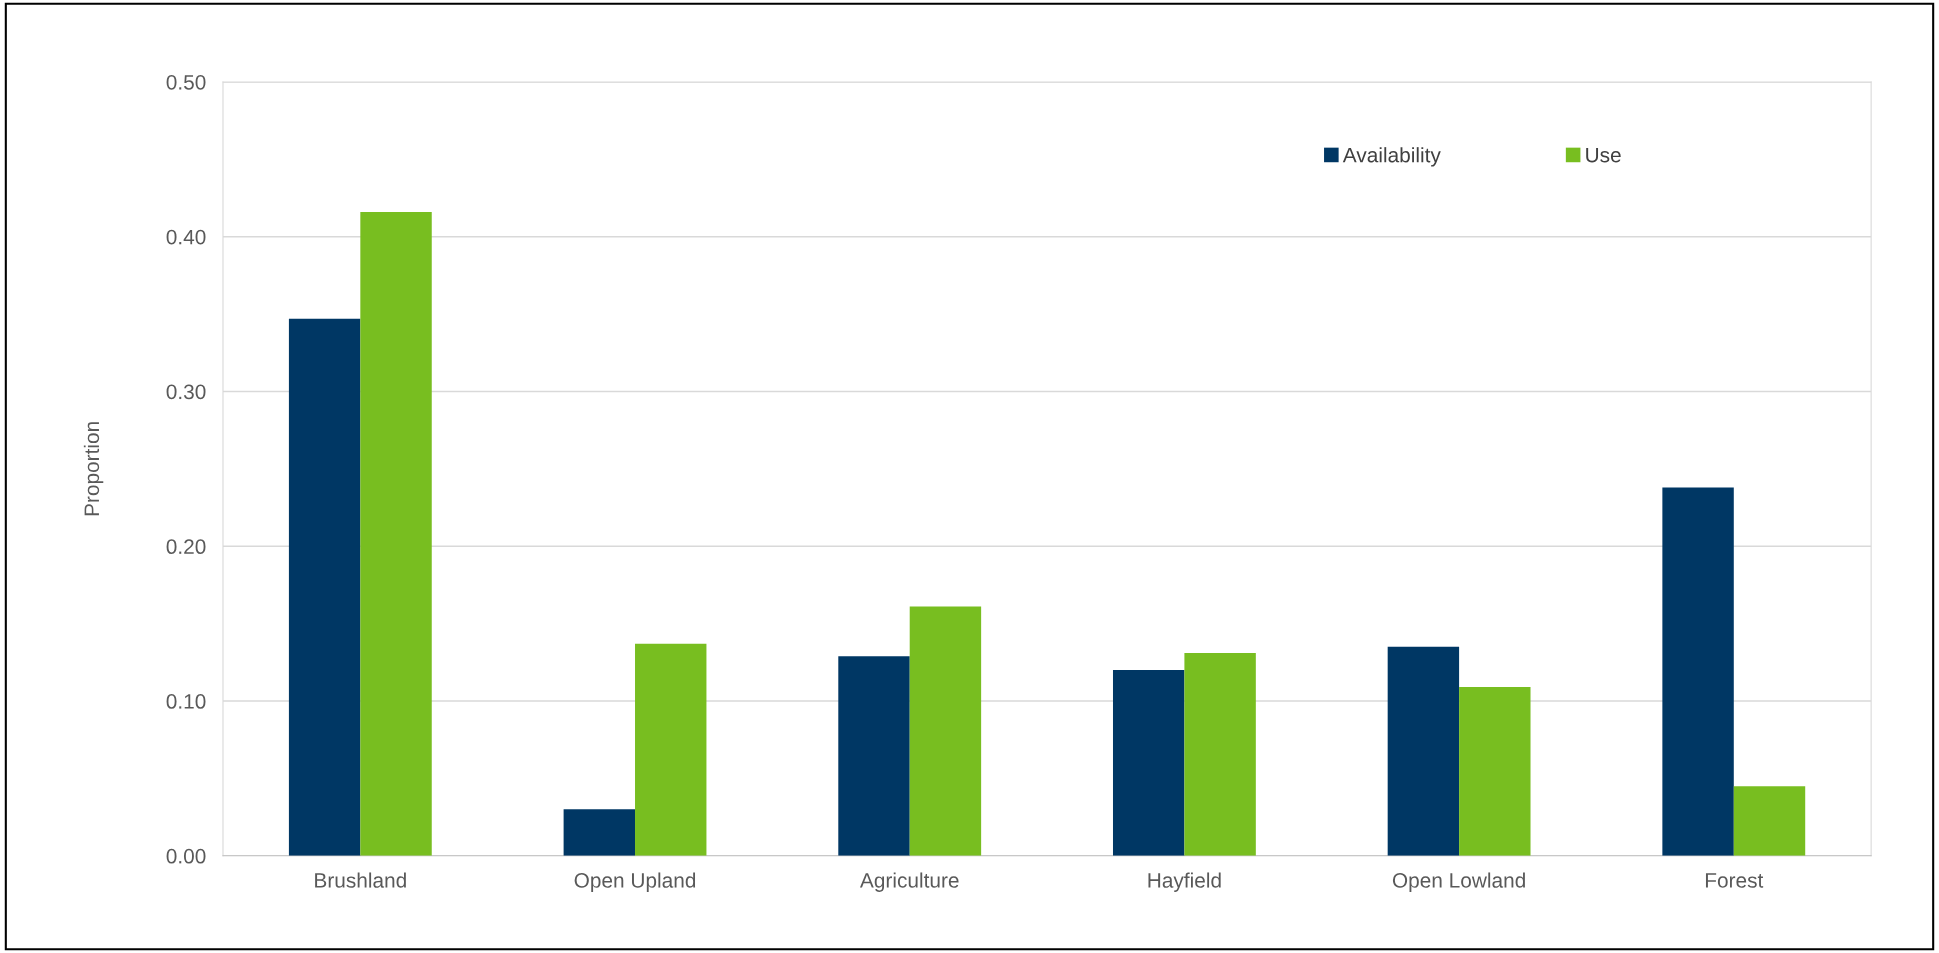 This screenshot has height=953, width=1939. I want to click on legend-label: Availability, so click(1391, 157).